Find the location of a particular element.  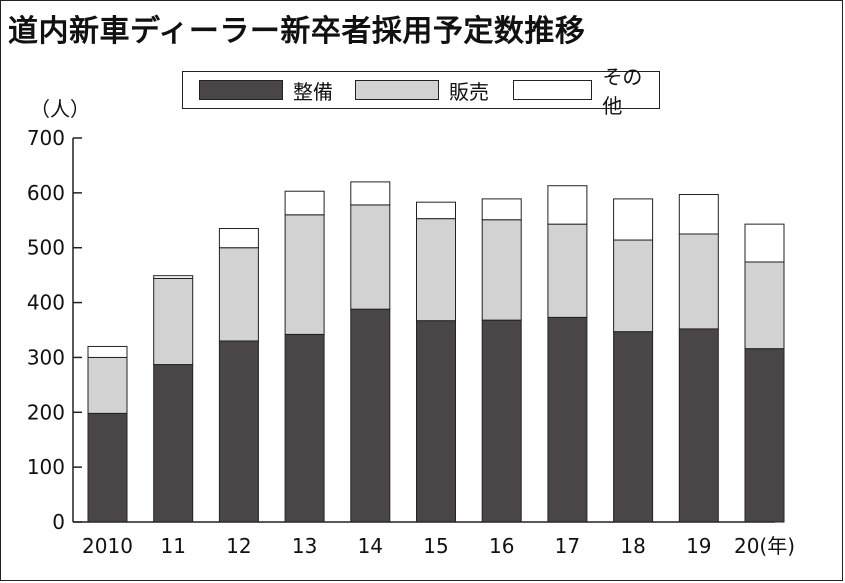

legend-label-other: その他 is located at coordinates (622, 91).